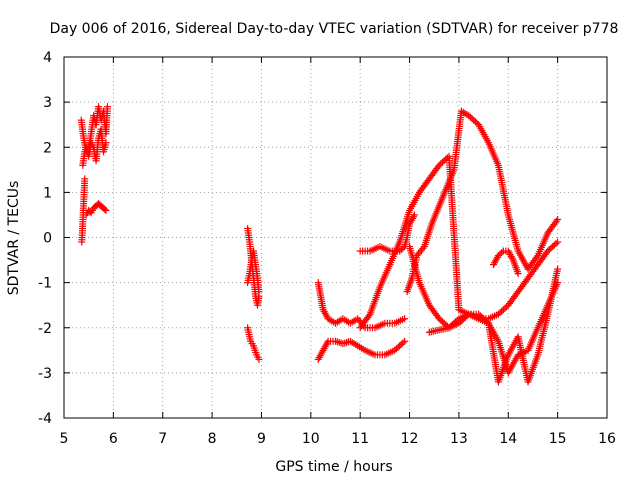 The height and width of the screenshot is (480, 640). Describe the element at coordinates (311, 439) in the screenshot. I see `x-tick-label: 10` at that location.